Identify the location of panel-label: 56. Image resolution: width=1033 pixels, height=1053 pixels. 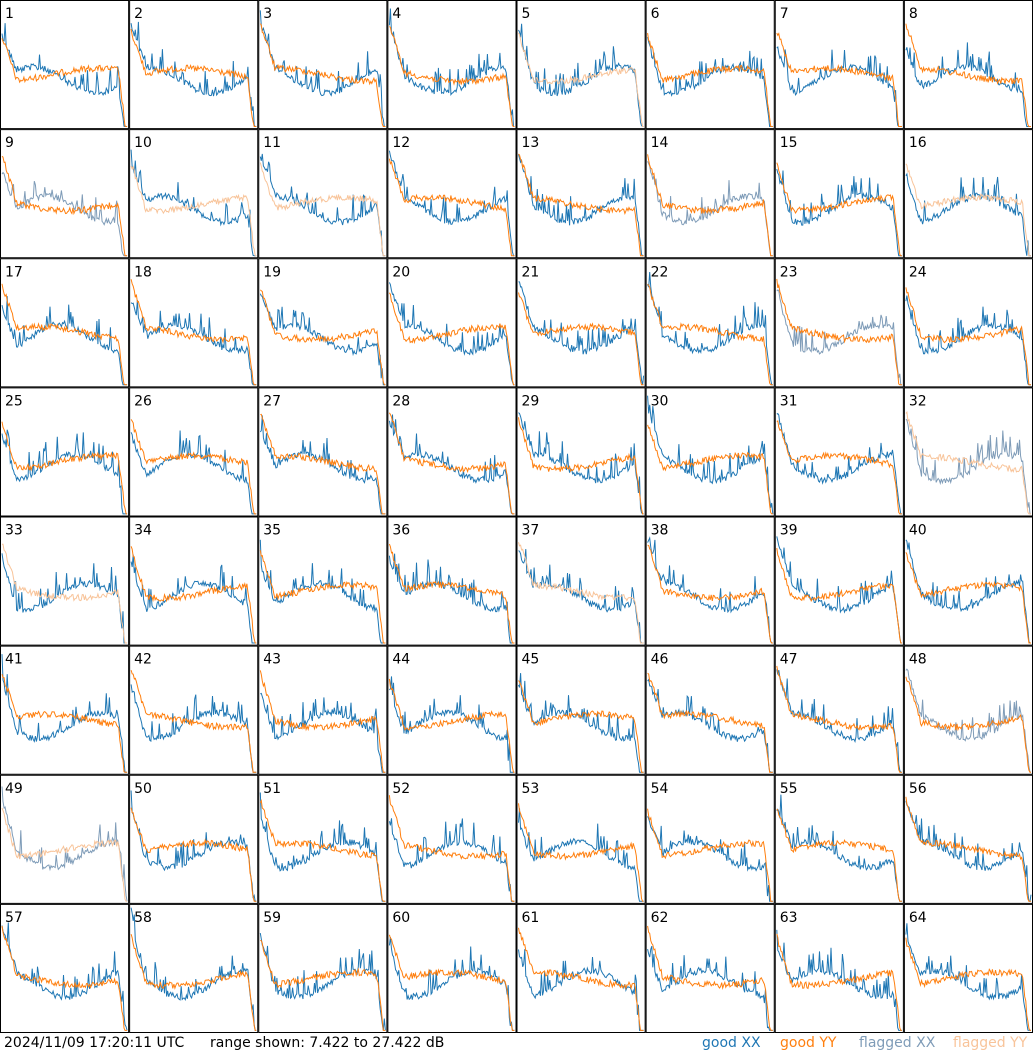
(918, 789).